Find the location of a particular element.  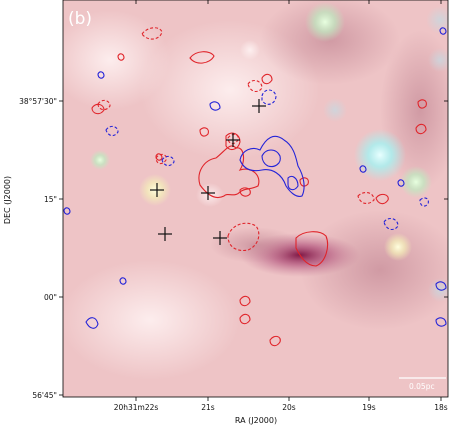

y-tick-label: 15" is located at coordinates (50, 199).